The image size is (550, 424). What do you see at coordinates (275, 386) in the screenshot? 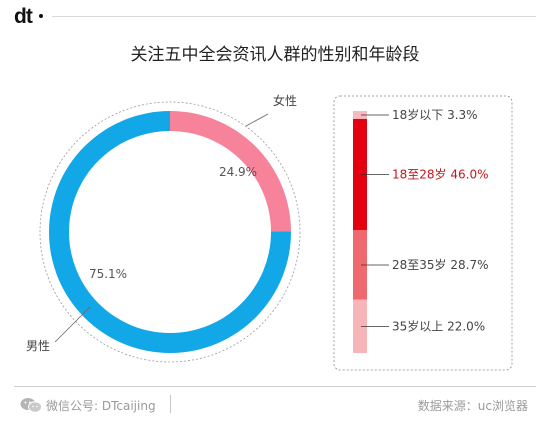
I see `footer-divider` at bounding box center [275, 386].